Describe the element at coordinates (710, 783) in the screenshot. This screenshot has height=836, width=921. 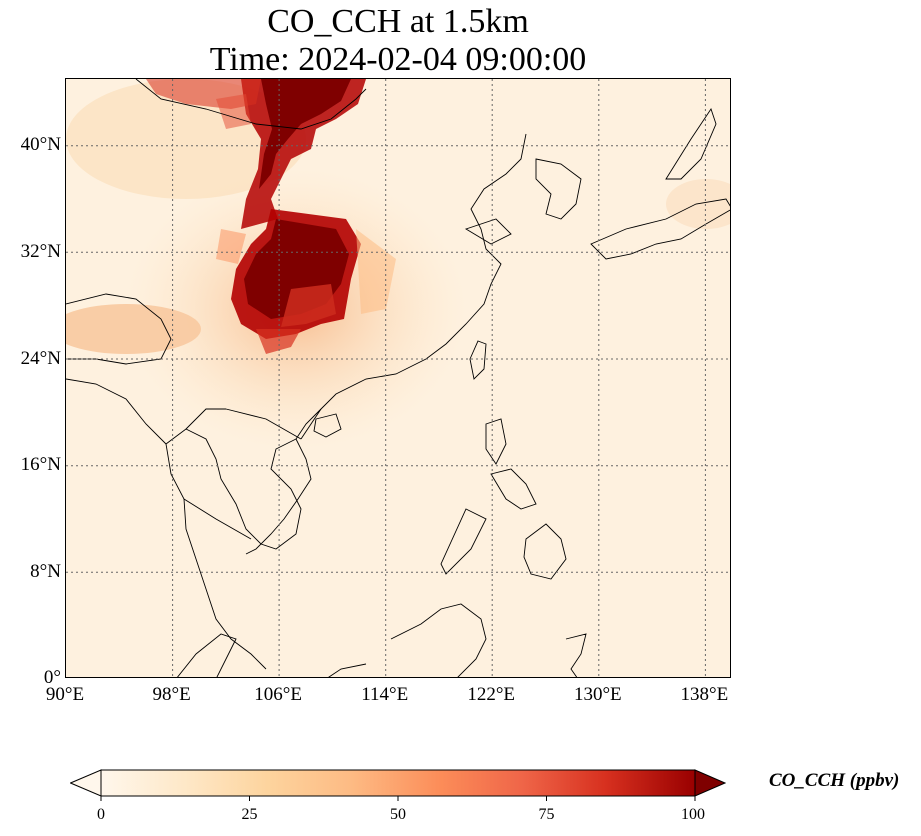
I see `colorbar-extend-max` at that location.